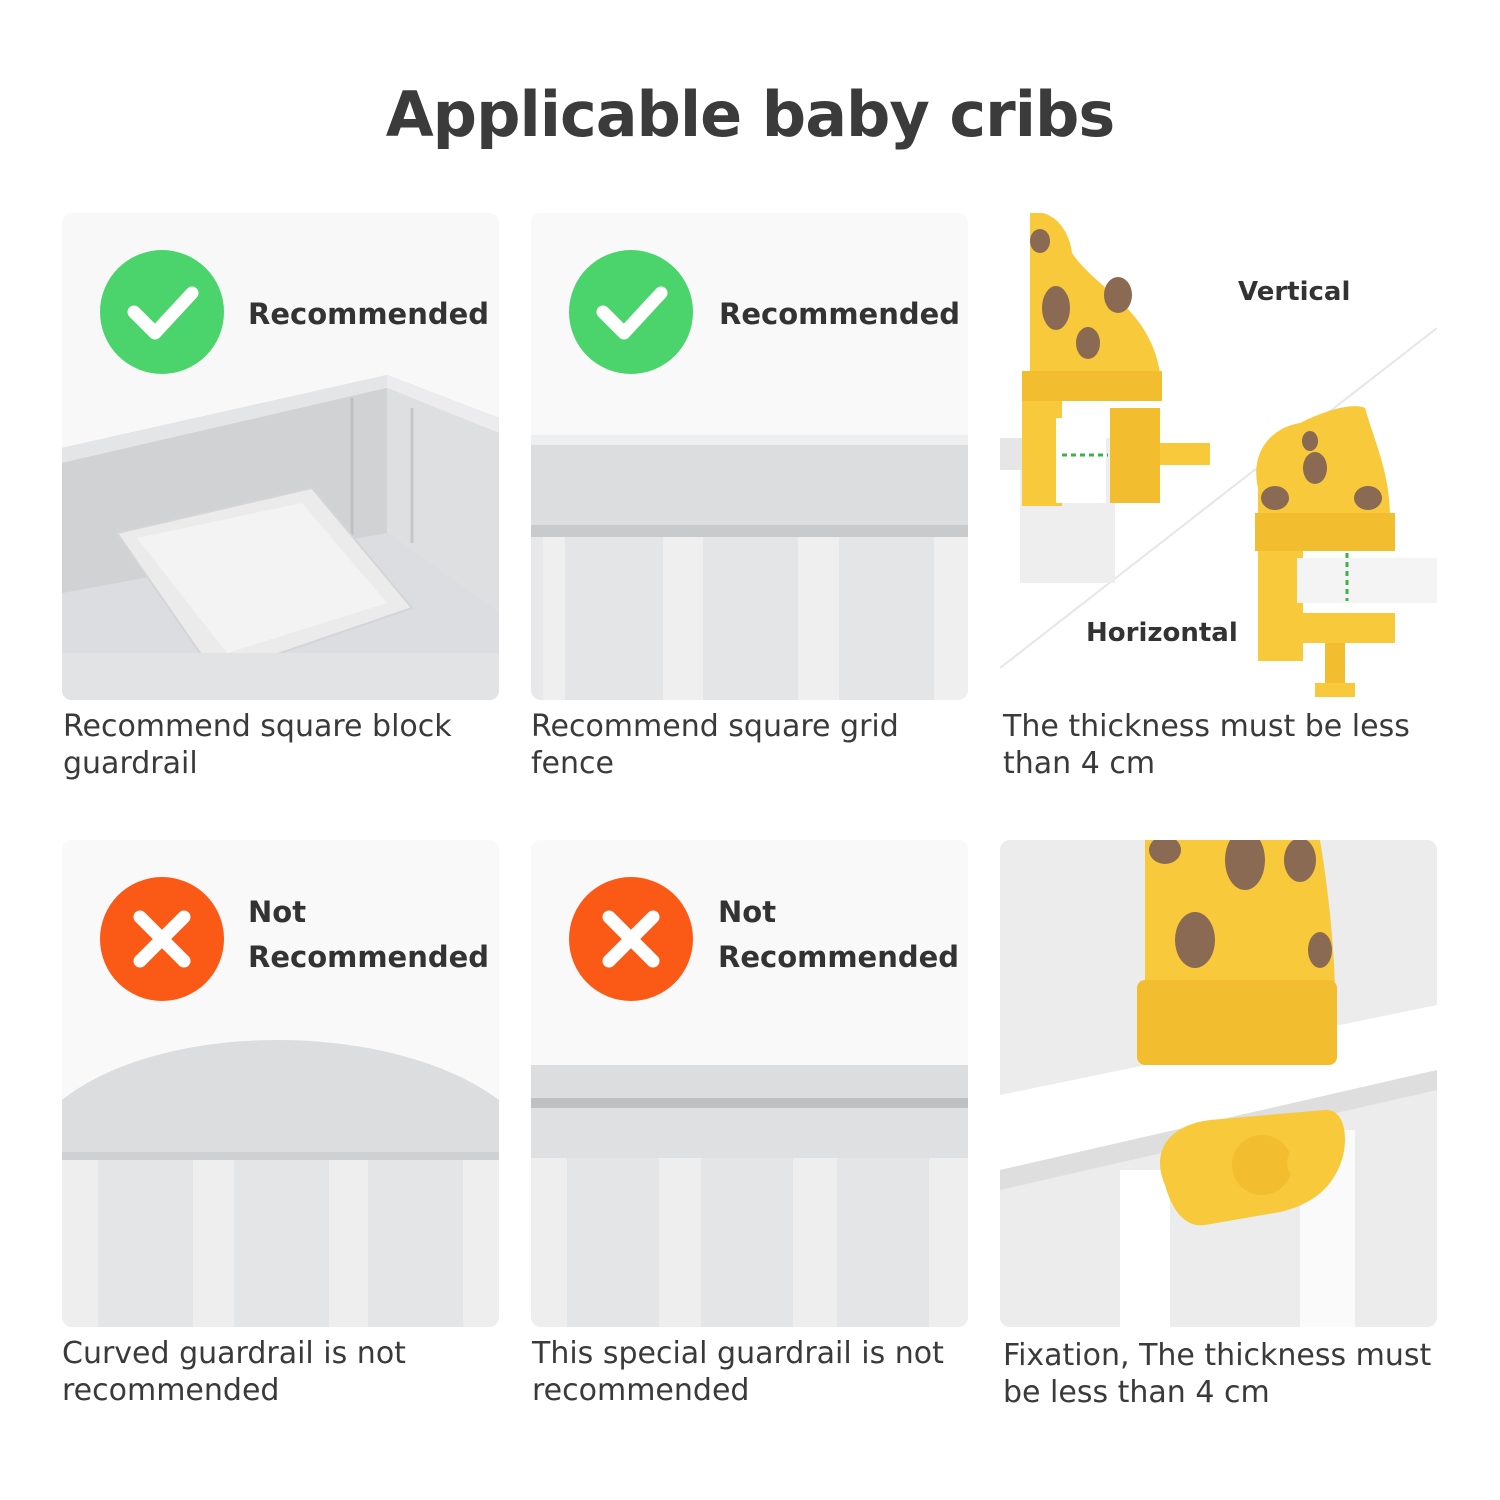 This screenshot has height=1500, width=1500. I want to click on crib-image-special-guardrail: Not Recommended, so click(749, 1083).